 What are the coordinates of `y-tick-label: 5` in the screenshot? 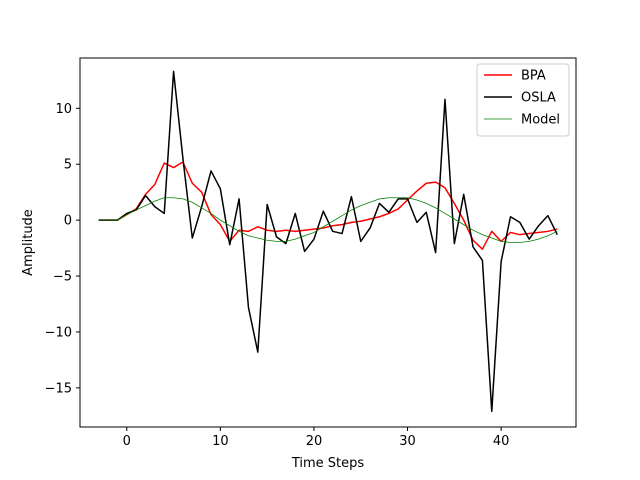 It's located at (68, 165).